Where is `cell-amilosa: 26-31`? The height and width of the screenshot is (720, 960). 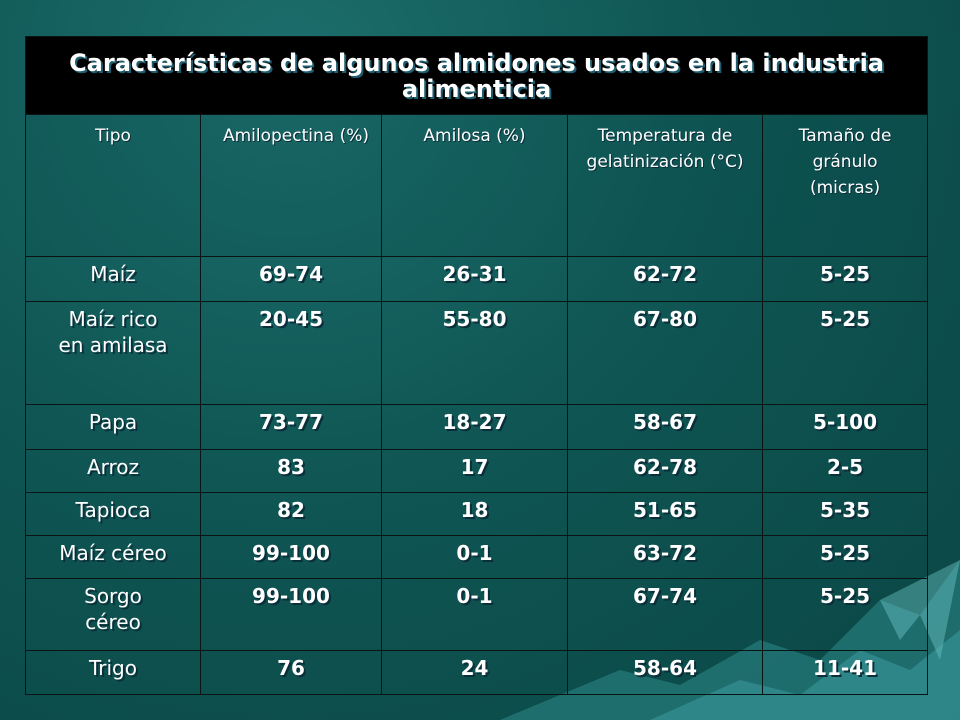 cell-amilosa: 26-31 is located at coordinates (474, 279).